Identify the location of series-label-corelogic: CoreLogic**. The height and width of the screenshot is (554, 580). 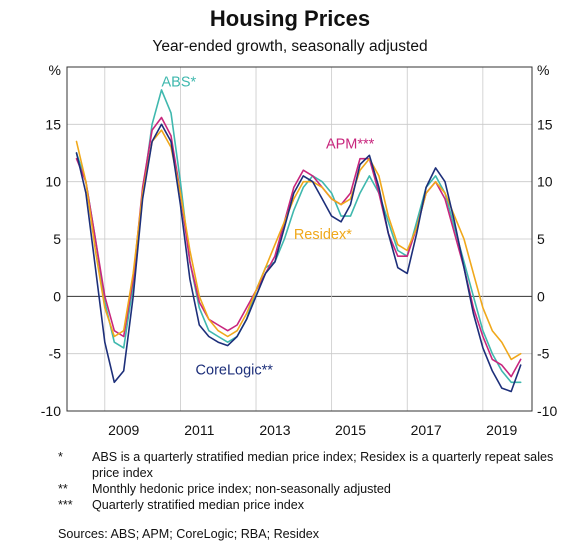
(235, 370).